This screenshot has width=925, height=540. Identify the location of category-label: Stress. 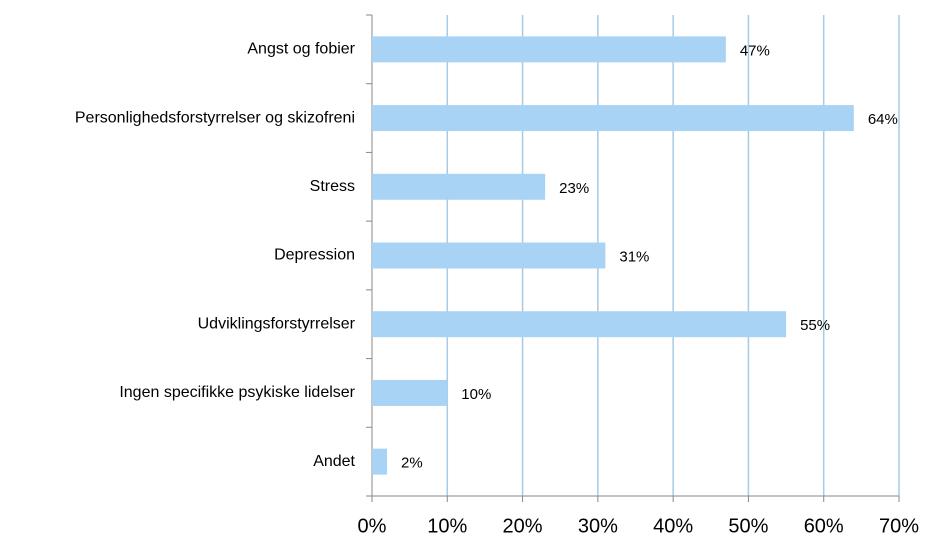
(332, 186).